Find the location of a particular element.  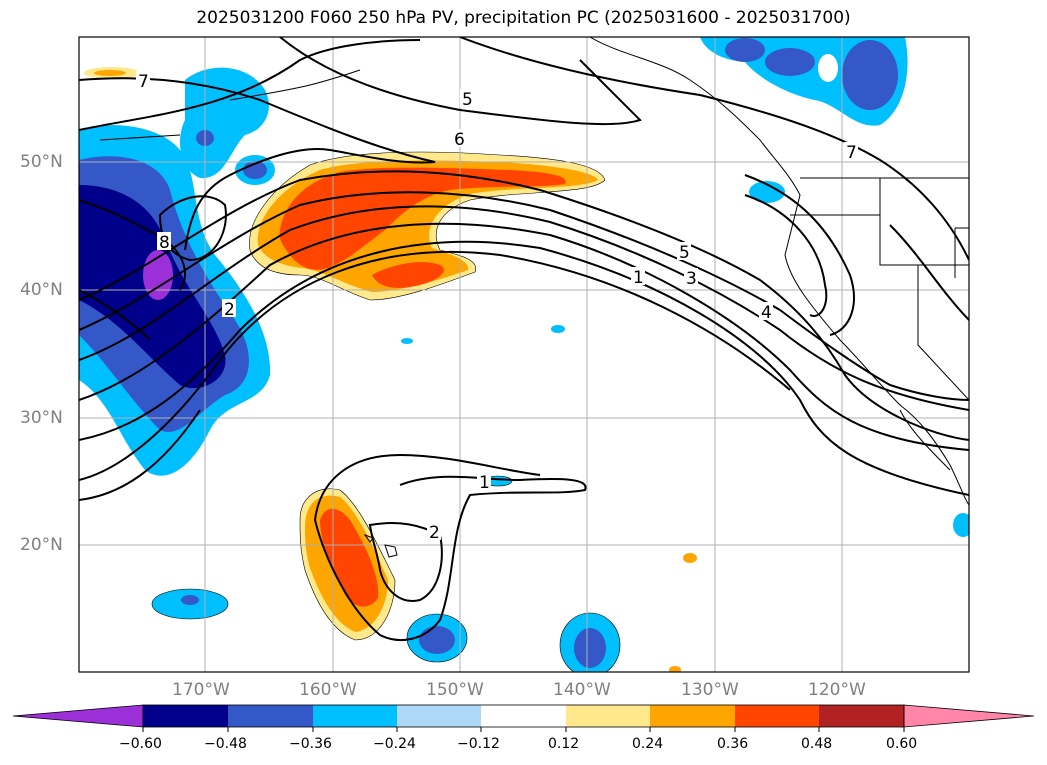

lat-label-30n: 30°N is located at coordinates (41, 418).